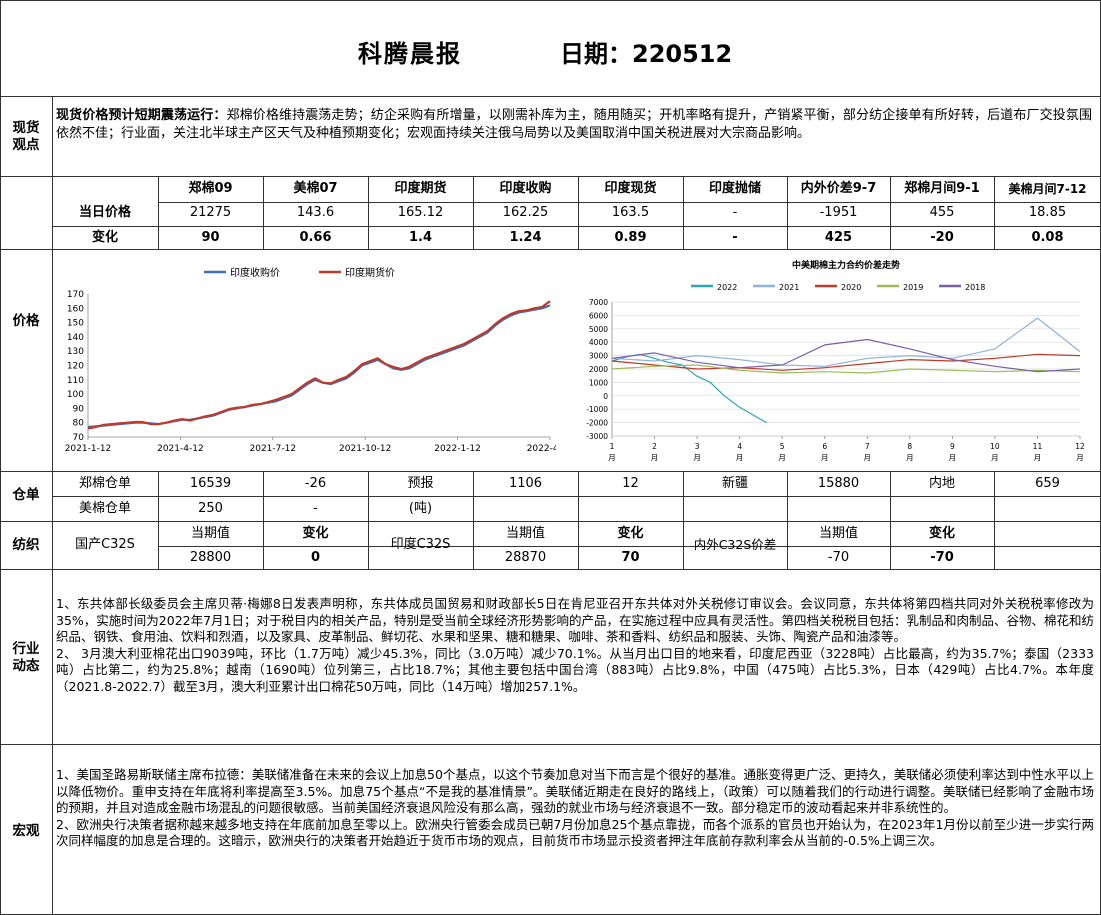 The width and height of the screenshot is (1101, 915). Describe the element at coordinates (370, 272) in the screenshot. I see `legend-label: 印度期货价` at that location.